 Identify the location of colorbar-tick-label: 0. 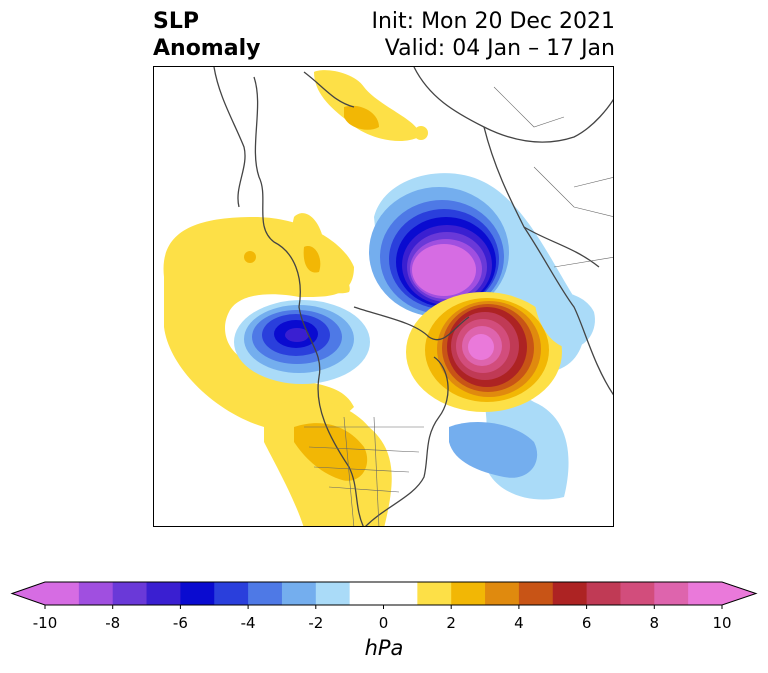
(383, 623).